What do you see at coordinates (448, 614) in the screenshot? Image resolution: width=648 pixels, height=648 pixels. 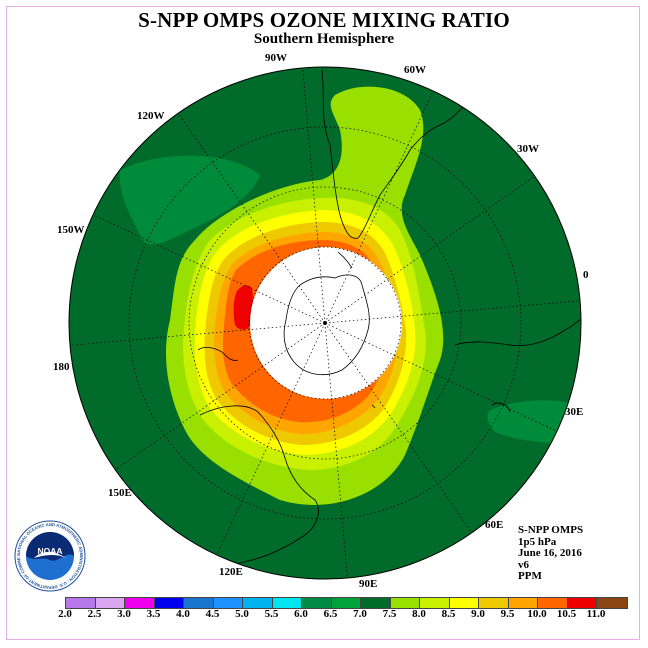 I see `colorbar-tick-label: 8.5` at bounding box center [448, 614].